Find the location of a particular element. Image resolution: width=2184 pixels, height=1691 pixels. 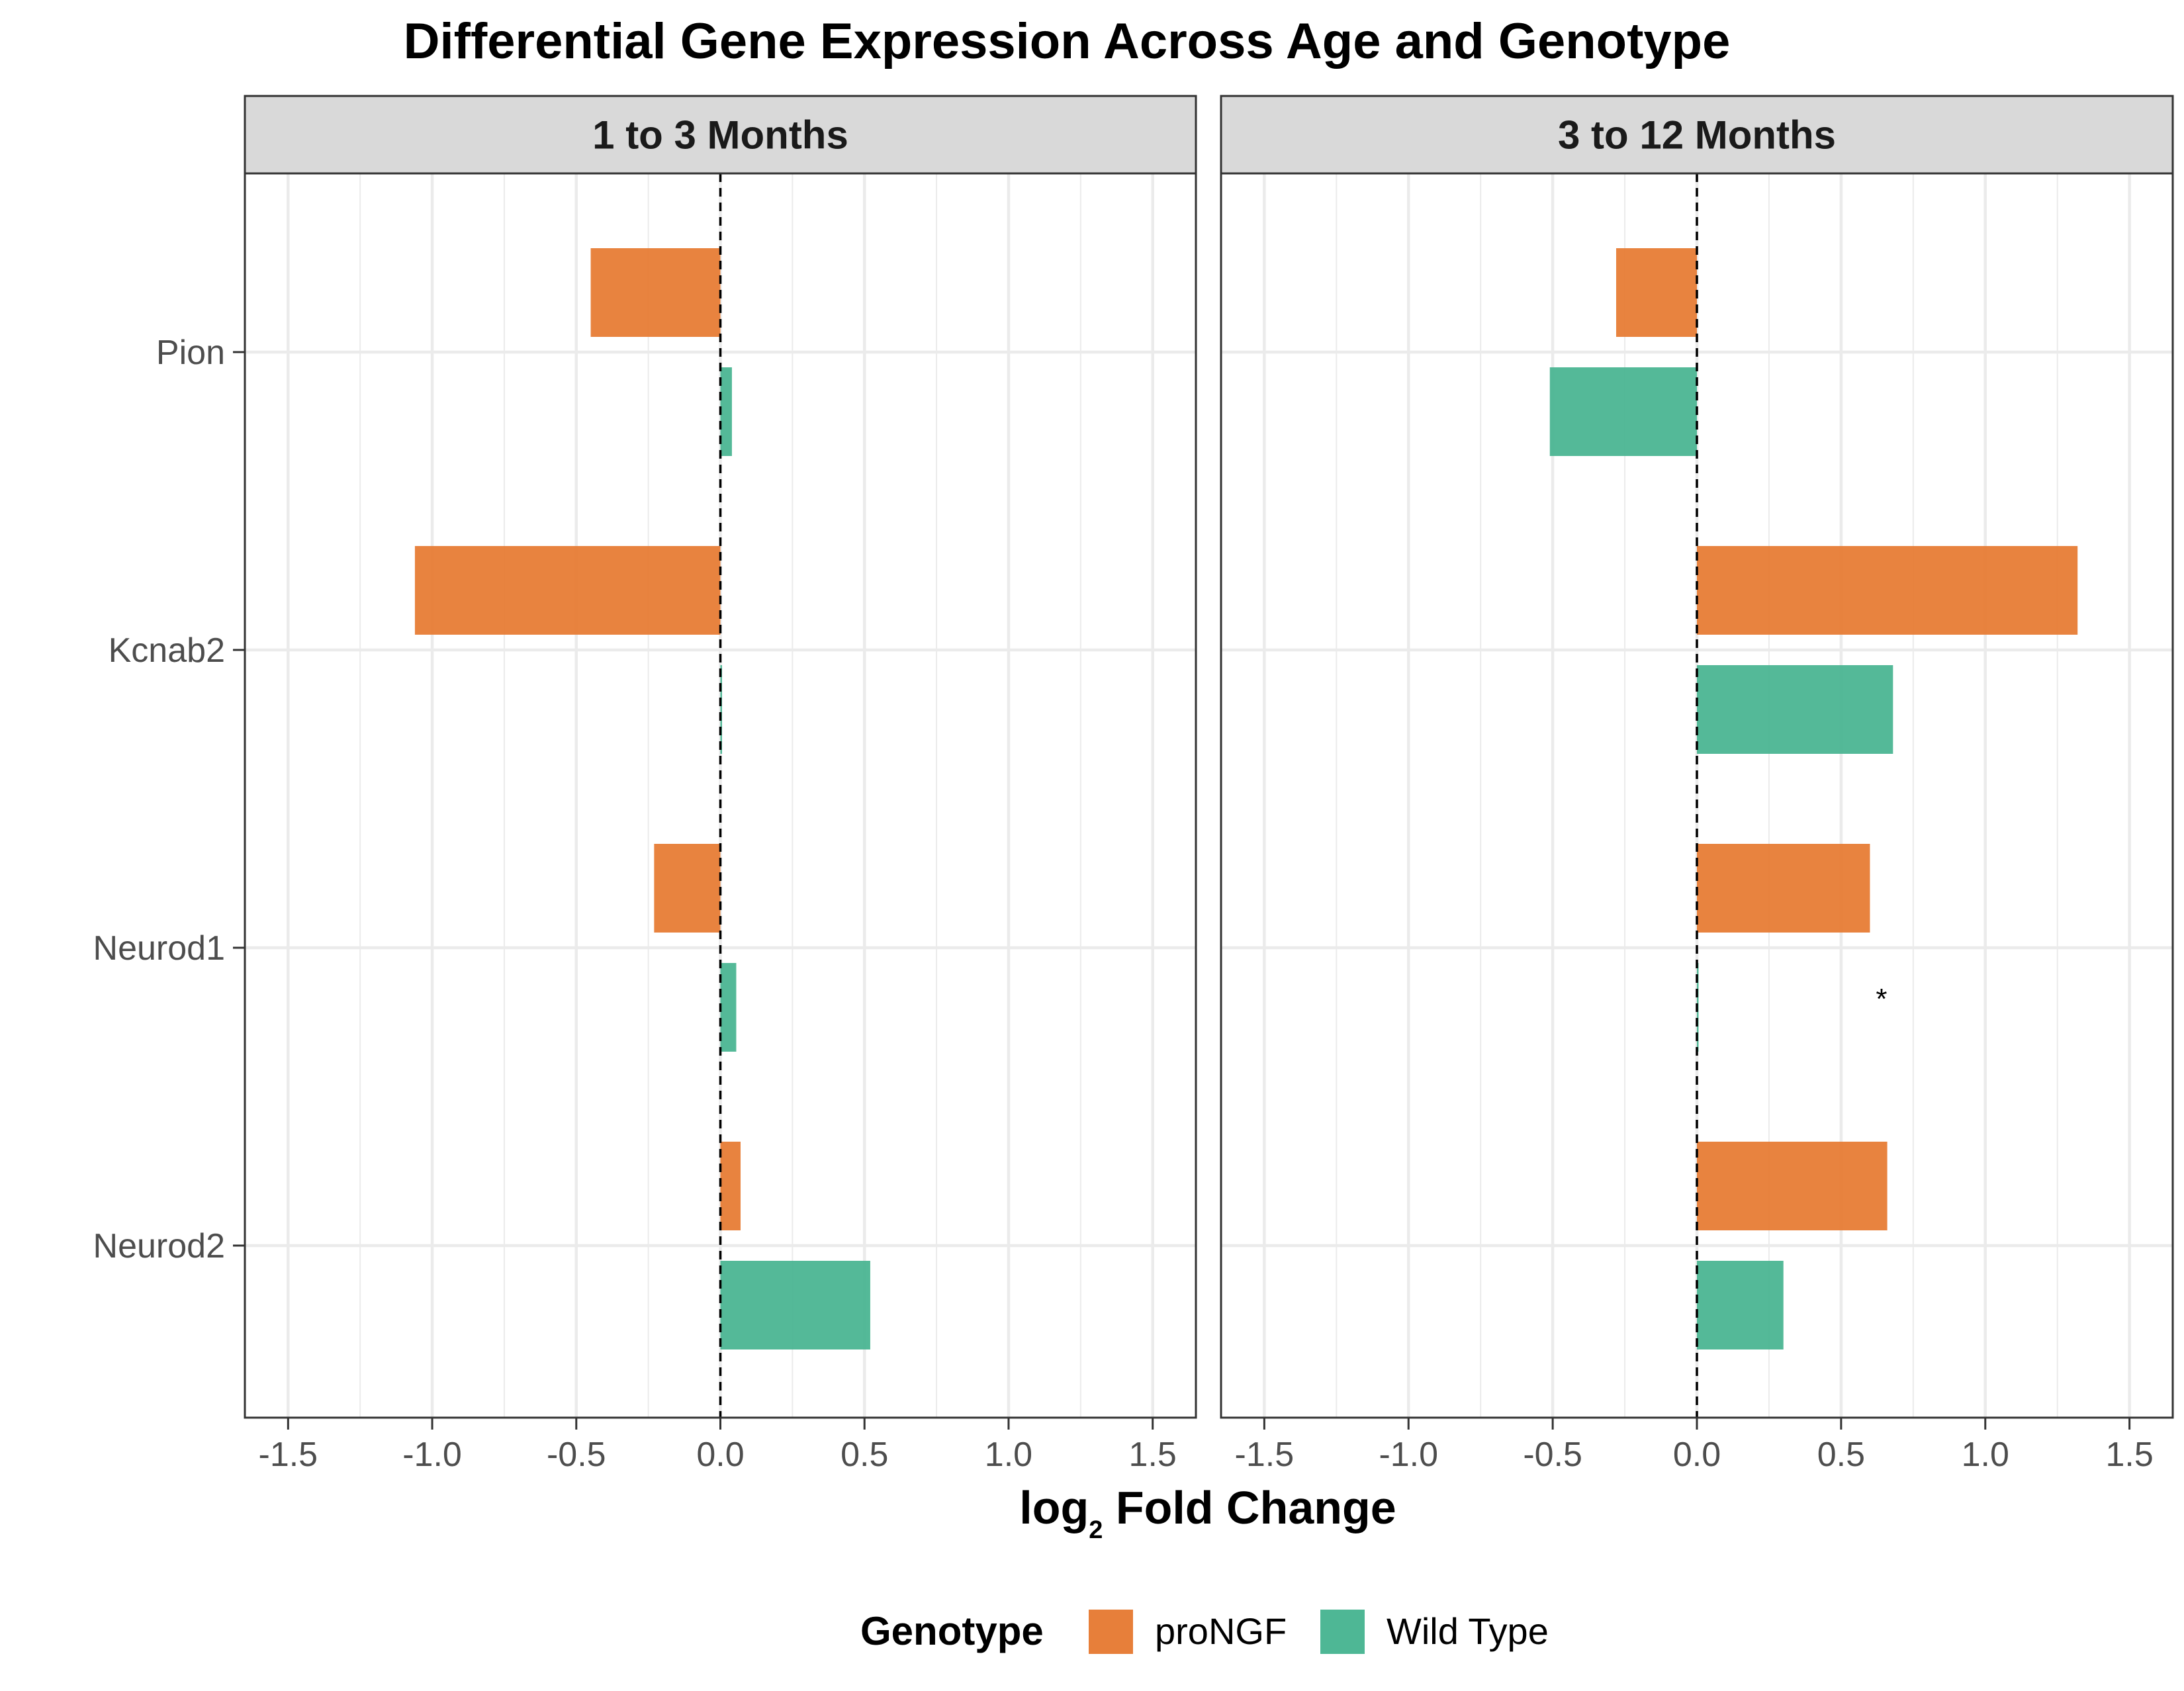

y-tick-label-neurod2: Neurod2 is located at coordinates (159, 1246).